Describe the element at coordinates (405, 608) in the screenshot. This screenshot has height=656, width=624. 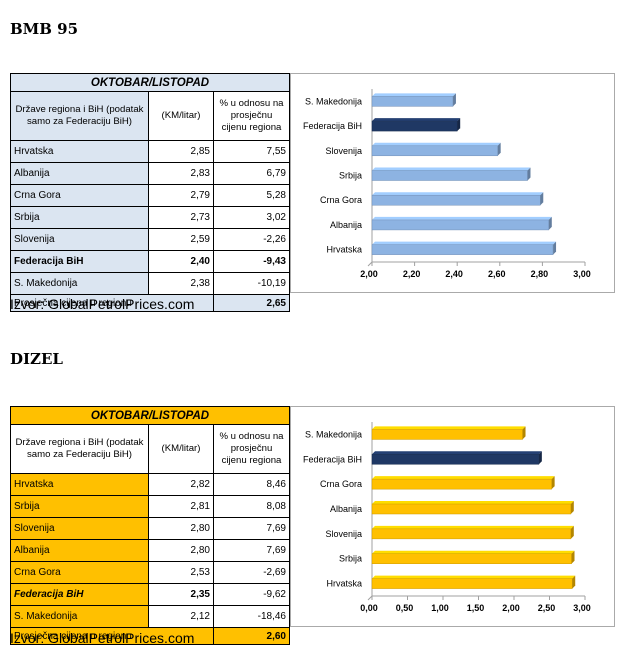
I see `x-tick-label: 0,50` at that location.